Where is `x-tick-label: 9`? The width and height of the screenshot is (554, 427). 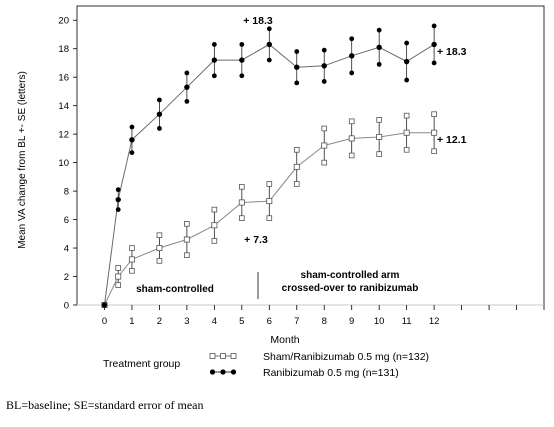
x-tick-label: 9 is located at coordinates (351, 321).